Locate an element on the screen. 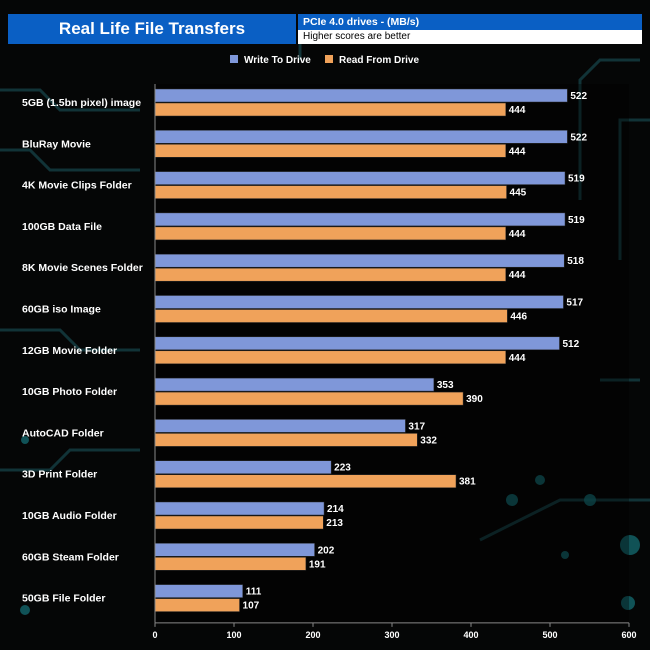 The image size is (650, 650). category-label: AutoCAD Folder is located at coordinates (63, 433).